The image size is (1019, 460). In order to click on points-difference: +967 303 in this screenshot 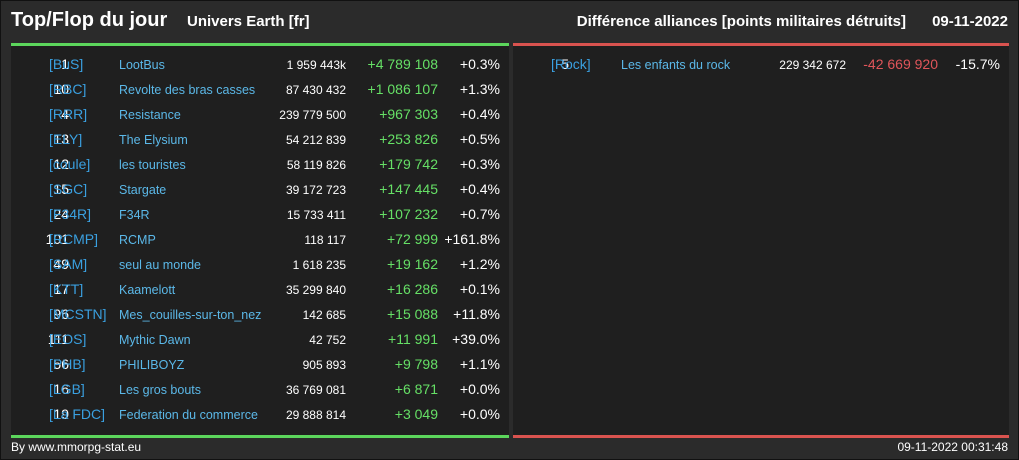, I will do `click(408, 114)`.